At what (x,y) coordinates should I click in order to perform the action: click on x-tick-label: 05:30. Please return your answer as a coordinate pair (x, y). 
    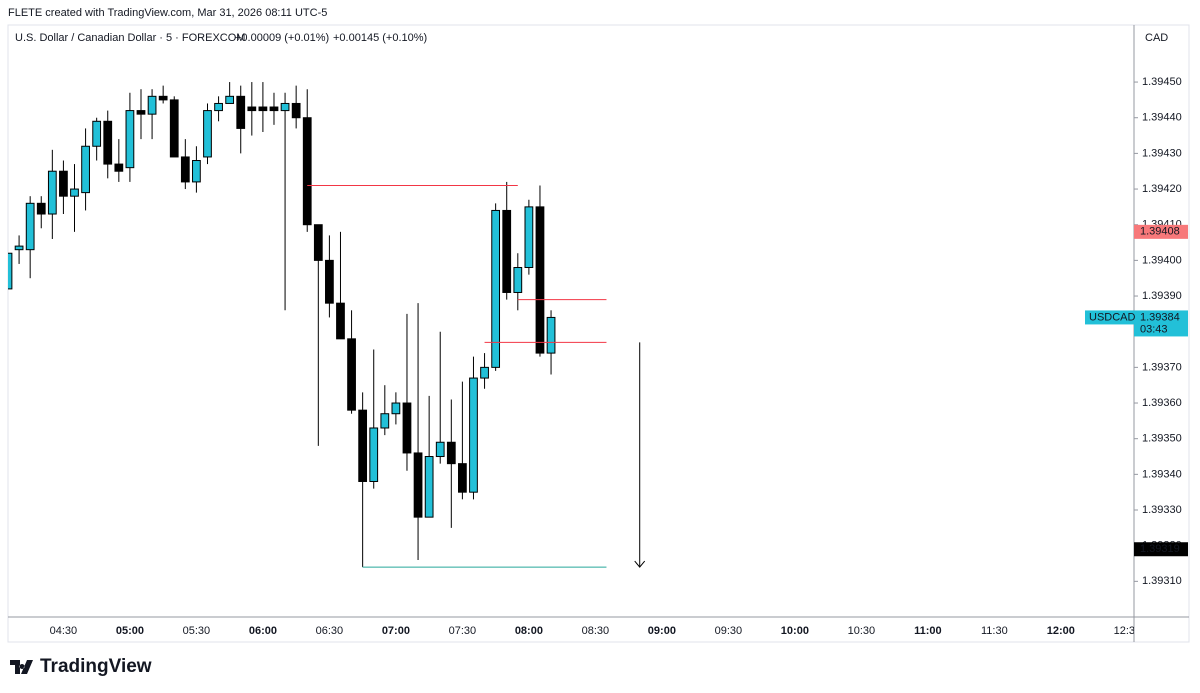
    Looking at the image, I should click on (197, 631).